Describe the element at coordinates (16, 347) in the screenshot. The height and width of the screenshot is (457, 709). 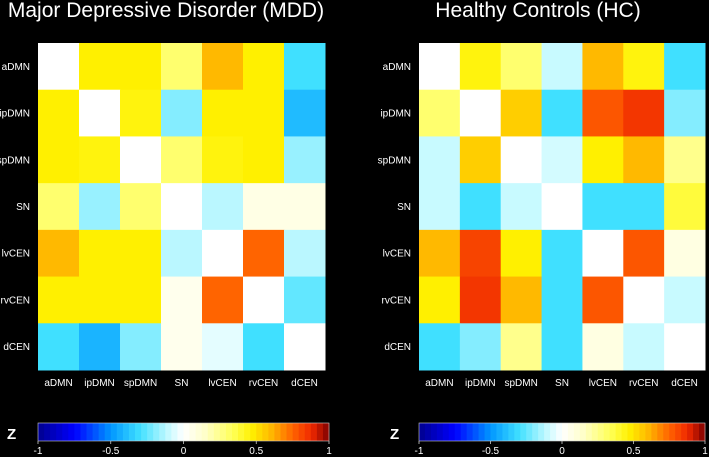
I see `mdd-row-label-dcen: dCEN` at that location.